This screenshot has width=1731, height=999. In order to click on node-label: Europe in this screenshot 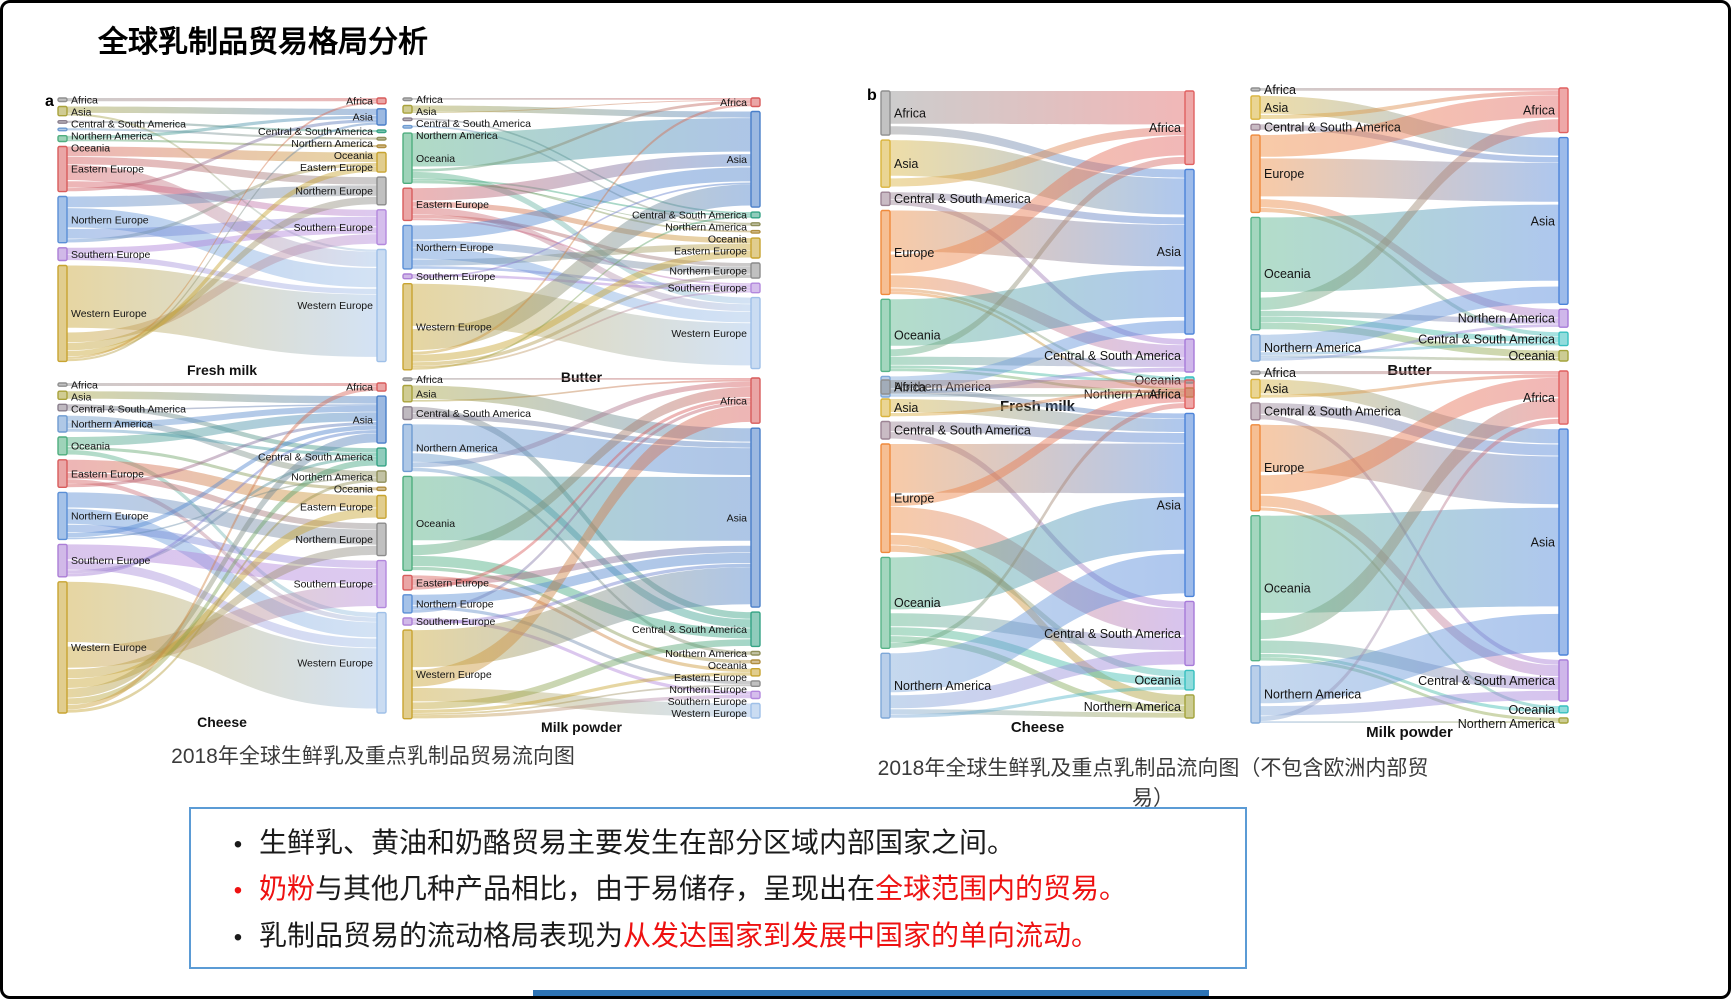, I will do `click(914, 499)`.